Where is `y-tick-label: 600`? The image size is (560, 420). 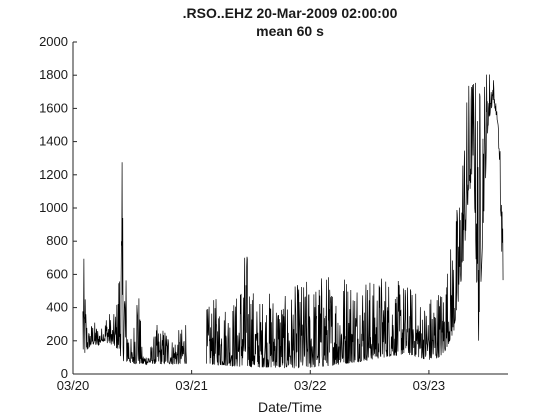
y-tick-label: 600 is located at coordinates (57, 273).